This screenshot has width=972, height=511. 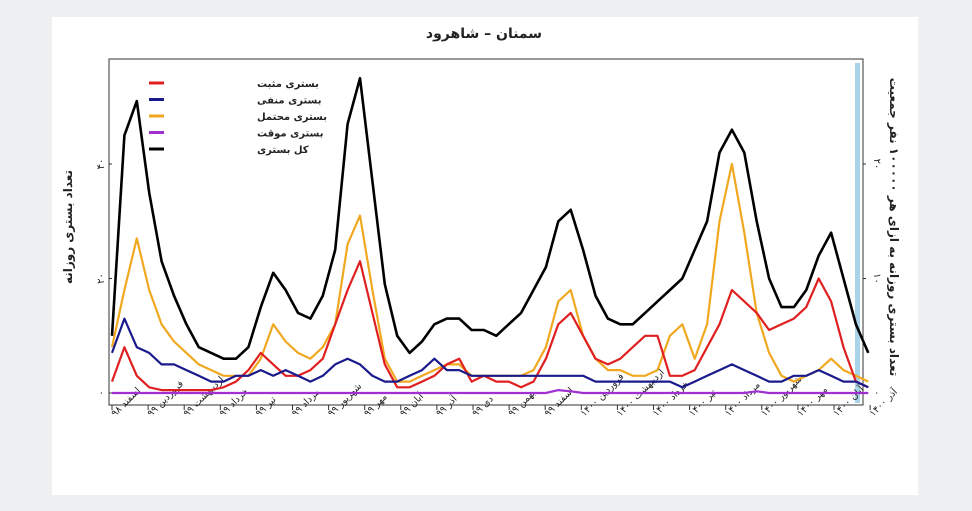 I want to click on y2-axis-ticks: ۰ ۱۰ ۲۰, so click(x=872, y=277).